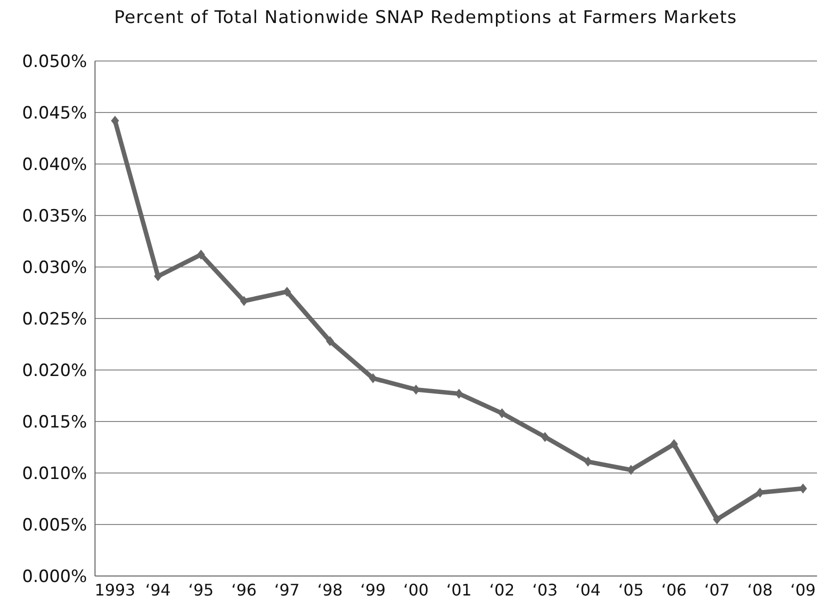  What do you see at coordinates (425, 18) in the screenshot?
I see `chart-title: Percent of Total Nationwide SNAP Redemptions at Farmers Markets` at bounding box center [425, 18].